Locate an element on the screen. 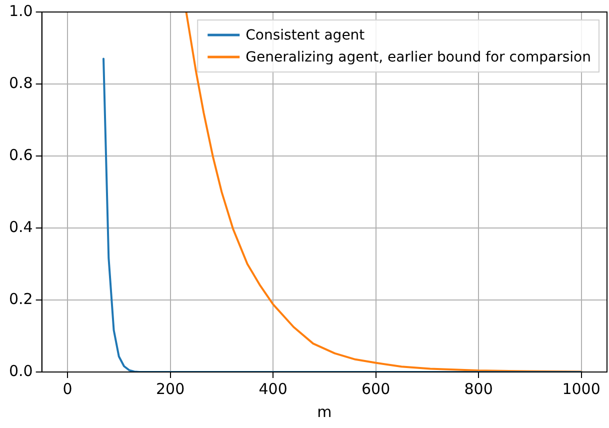 This screenshot has width=609, height=428. y-tick-label: 0.2 is located at coordinates (20, 299).